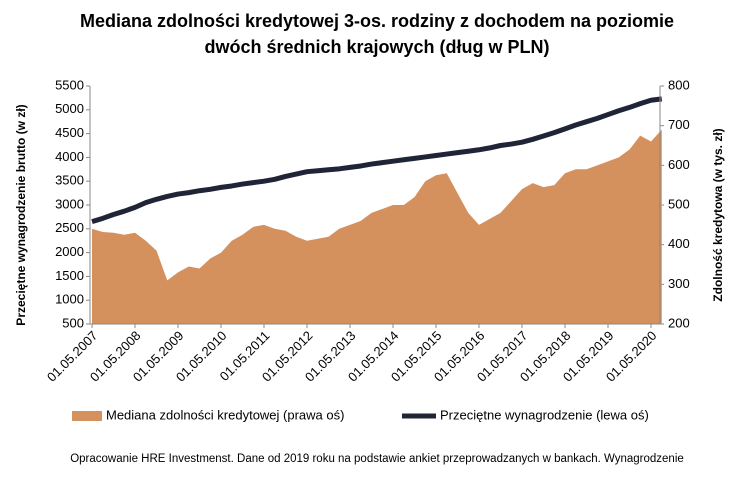  Describe the element at coordinates (69, 84) in the screenshot. I see `y-tick-label: 5500` at that location.